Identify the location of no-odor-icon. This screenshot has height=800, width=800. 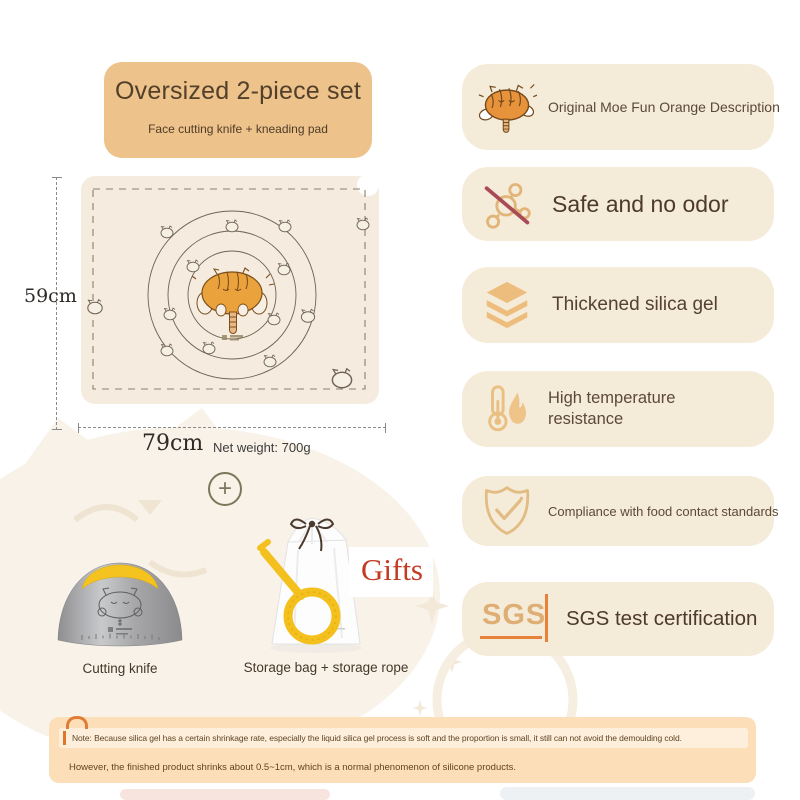
(507, 204).